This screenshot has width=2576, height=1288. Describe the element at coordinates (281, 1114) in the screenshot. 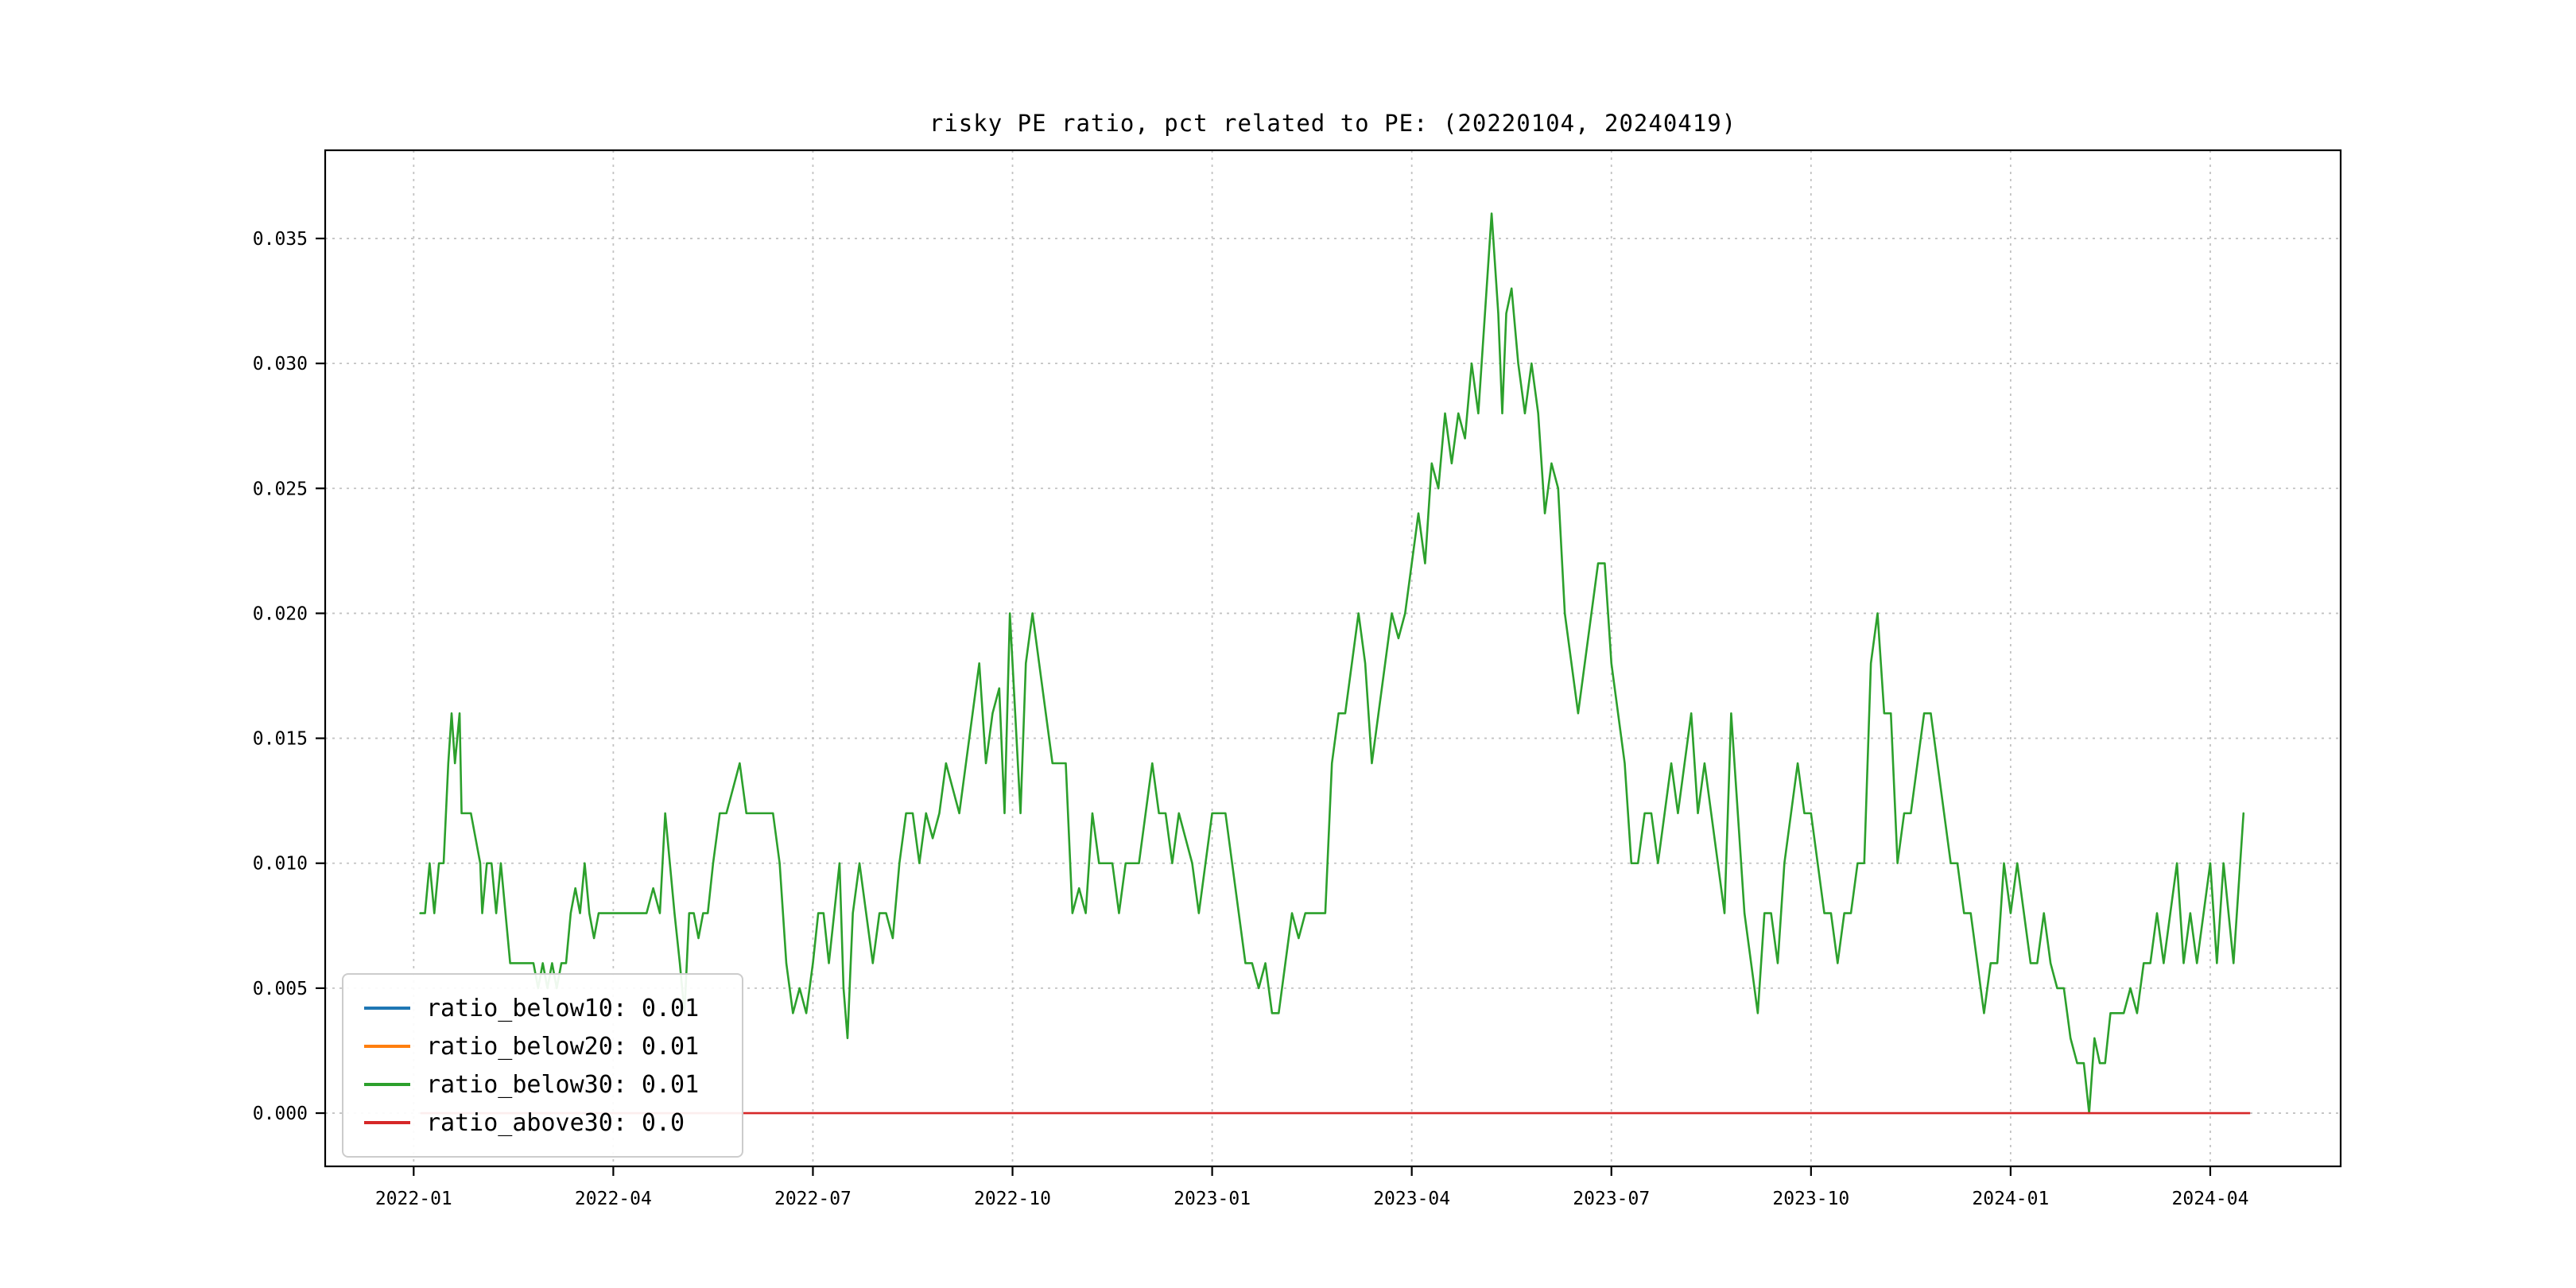

I see `y-tick-label: 0.000` at that location.